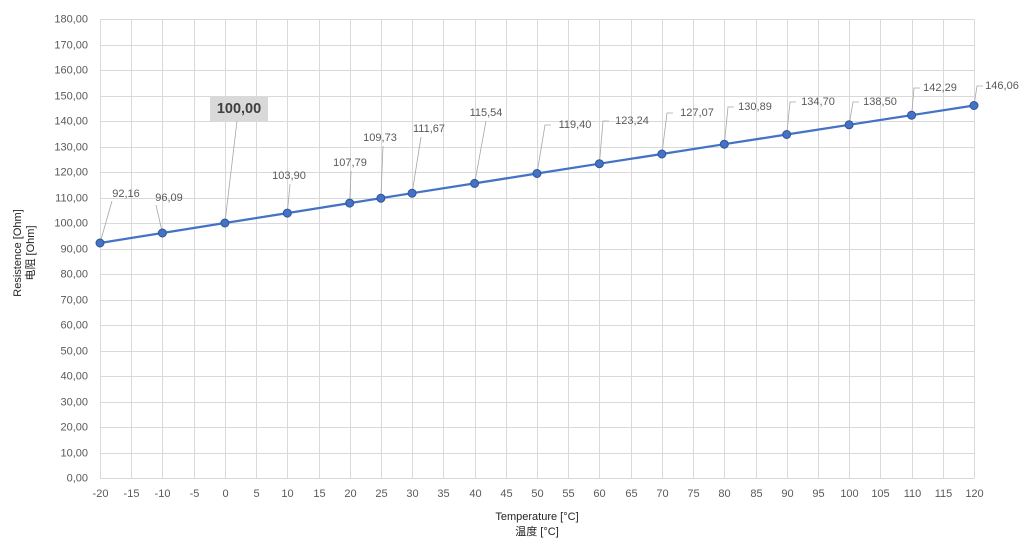 The height and width of the screenshot is (540, 1022). I want to click on y-axis-title-secondary: 电阻 [Ohm], so click(30, 252).